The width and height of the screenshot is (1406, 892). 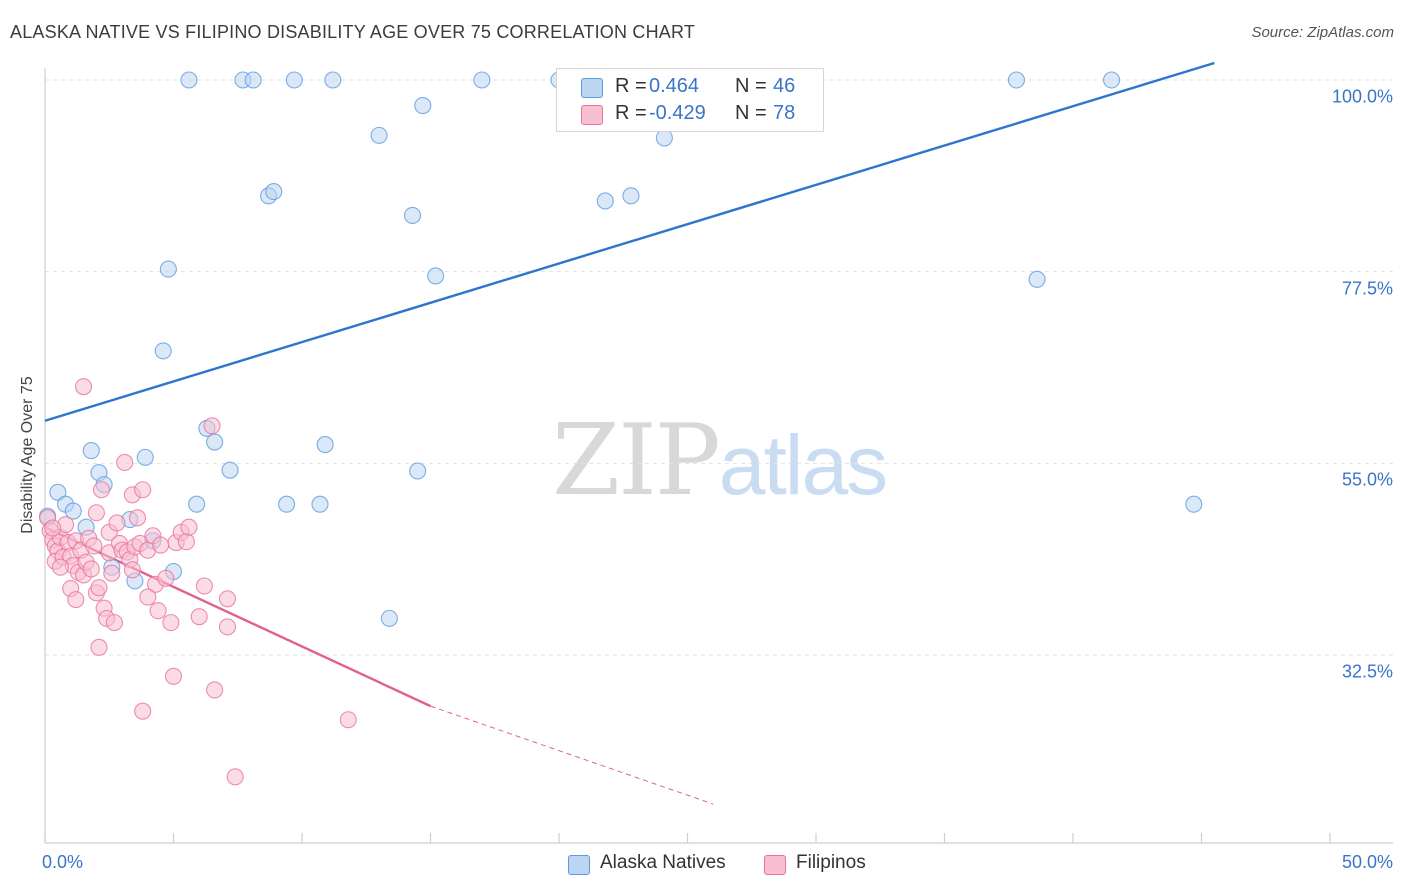 What do you see at coordinates (572, 755) in the screenshot?
I see `filipino-trend-extension` at bounding box center [572, 755].